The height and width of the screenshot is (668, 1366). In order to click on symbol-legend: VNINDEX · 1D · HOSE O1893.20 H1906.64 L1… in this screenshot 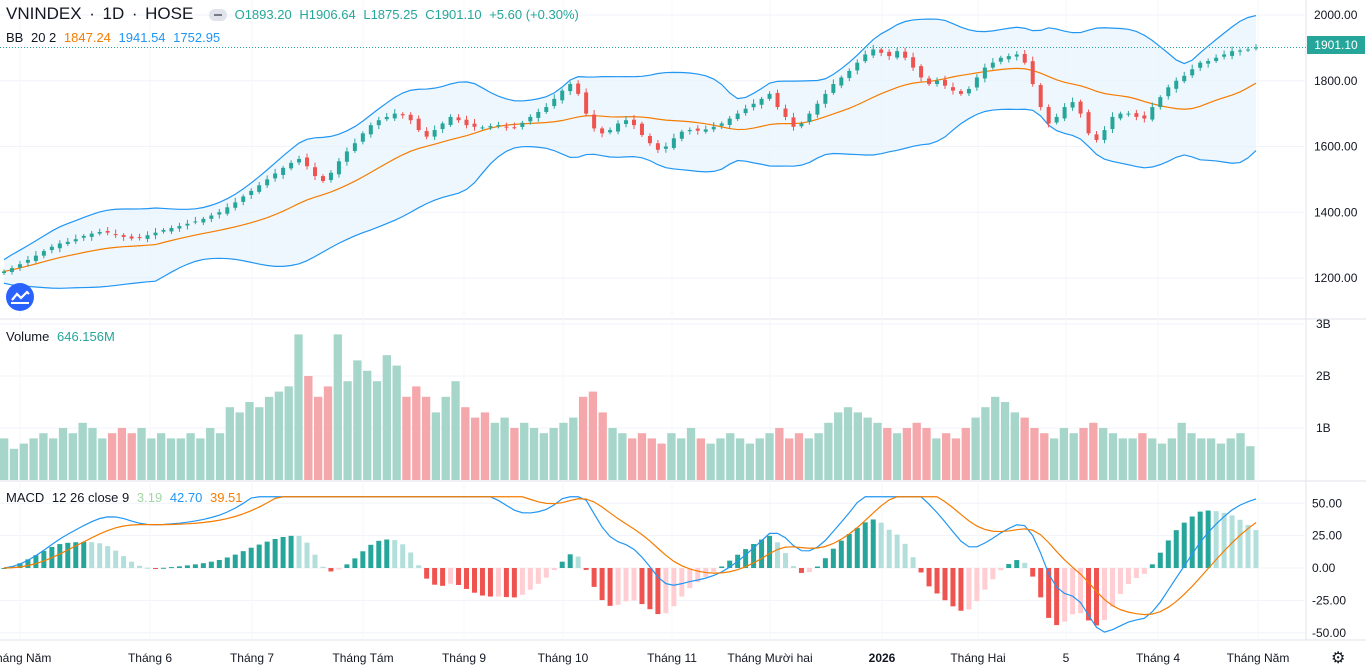, I will do `click(294, 14)`.